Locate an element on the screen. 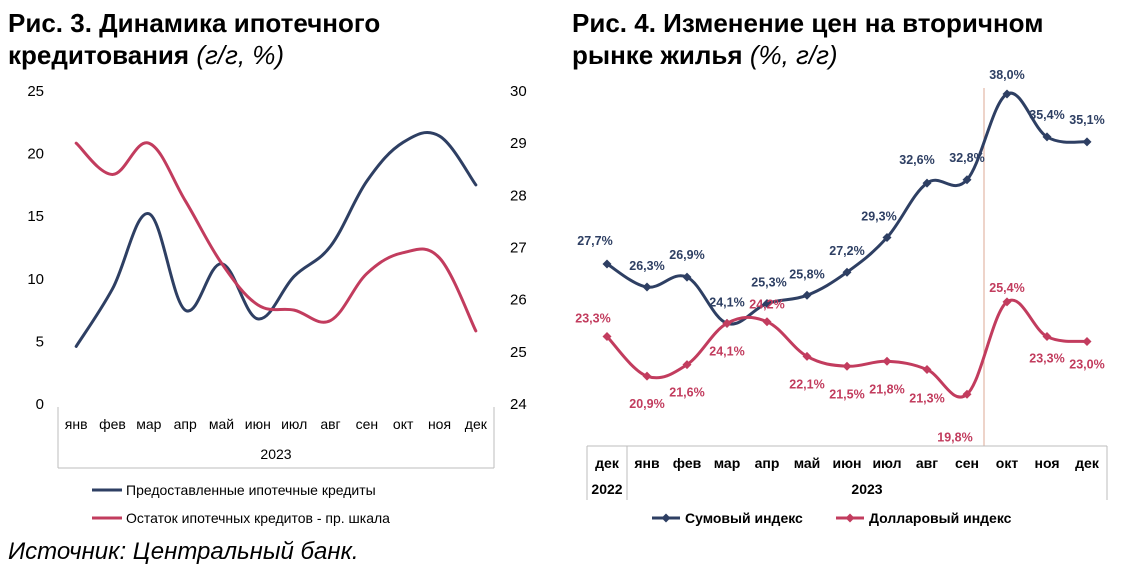 The height and width of the screenshot is (578, 1134). data-label: 29,3% is located at coordinates (878, 217).